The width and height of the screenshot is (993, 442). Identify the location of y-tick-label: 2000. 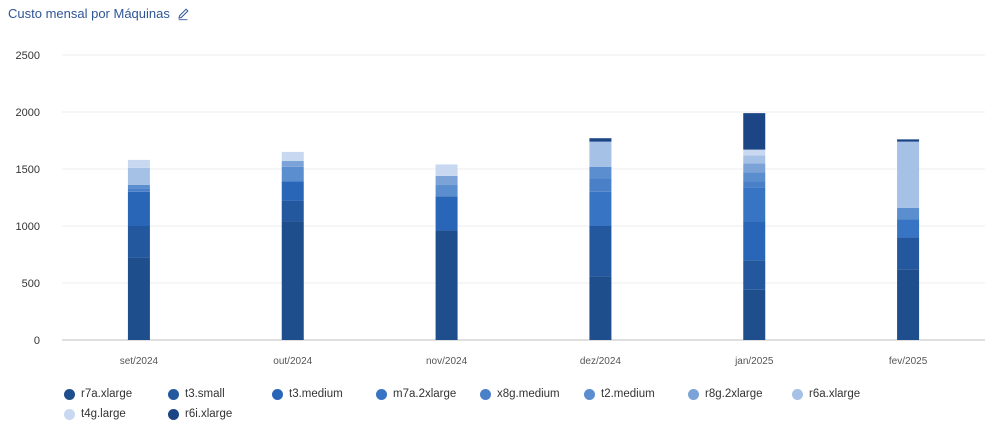
(28, 113).